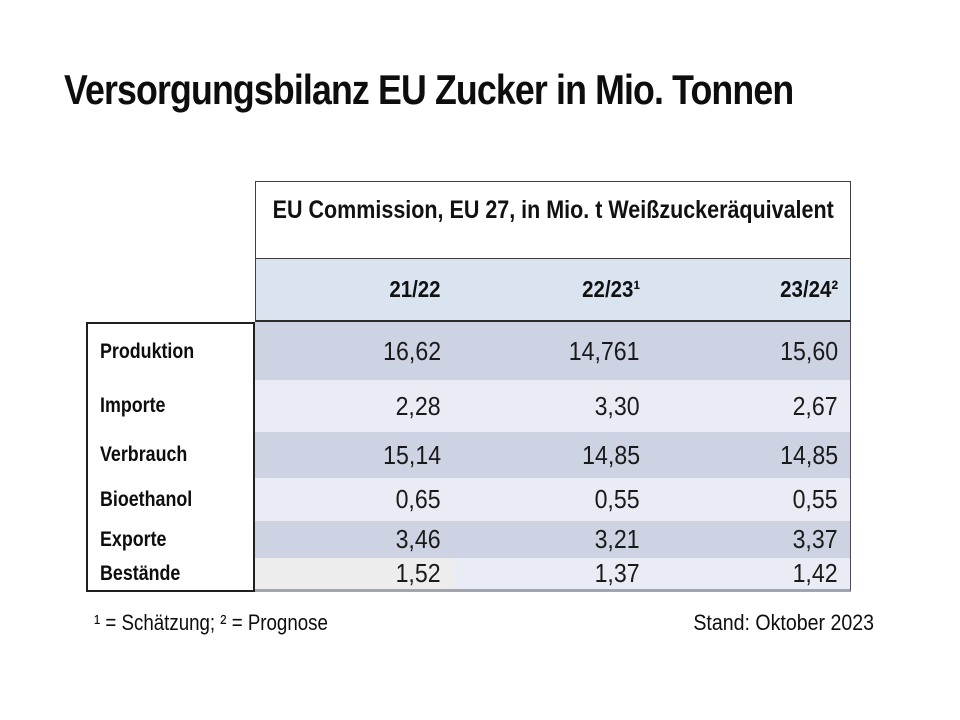  What do you see at coordinates (418, 573) in the screenshot?
I see `cell-value: 1,52` at bounding box center [418, 573].